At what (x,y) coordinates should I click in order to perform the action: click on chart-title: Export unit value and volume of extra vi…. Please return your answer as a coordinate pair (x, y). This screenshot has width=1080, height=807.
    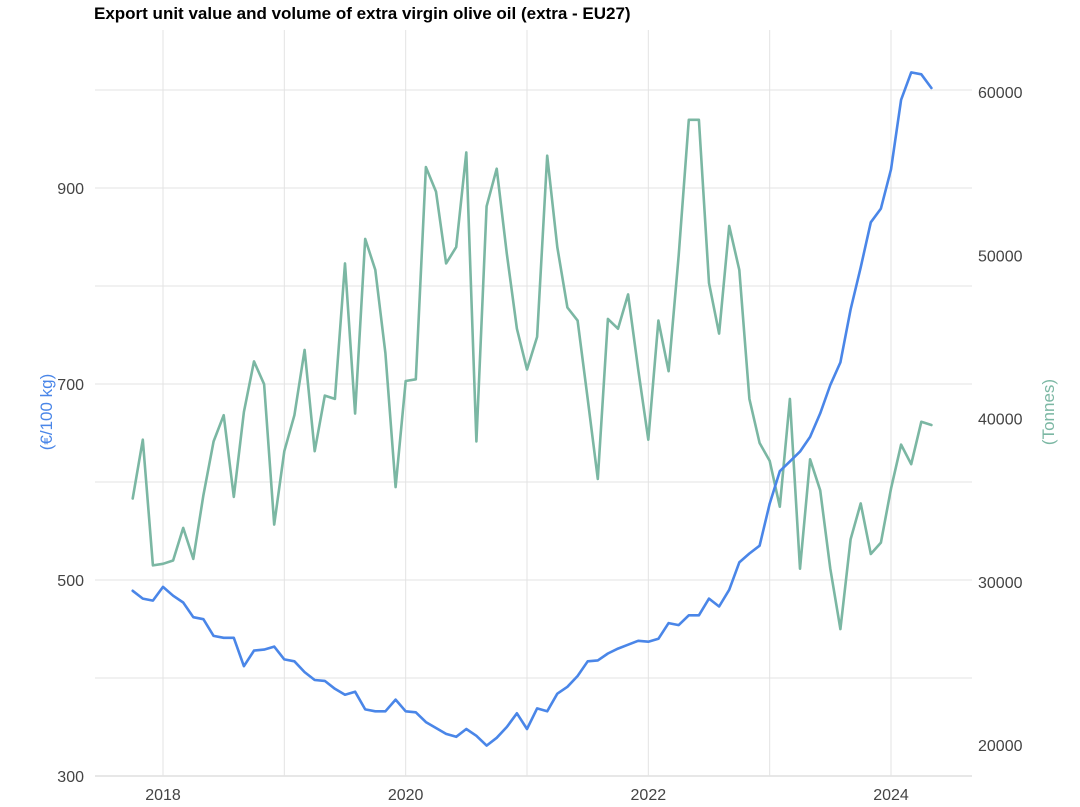
    Looking at the image, I should click on (362, 13).